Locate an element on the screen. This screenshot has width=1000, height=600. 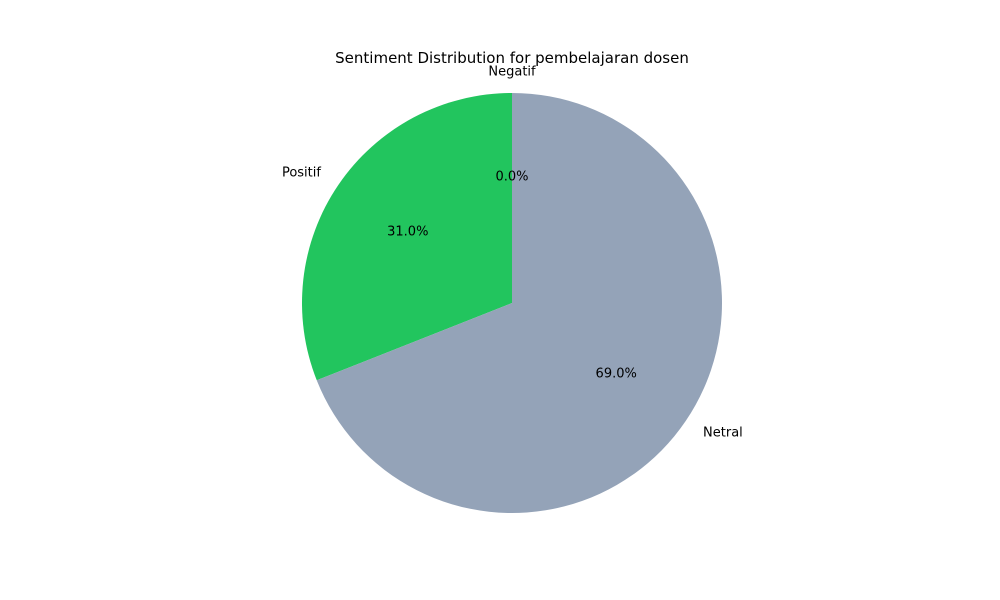
slice-label-negatif: Negatif is located at coordinates (512, 72).